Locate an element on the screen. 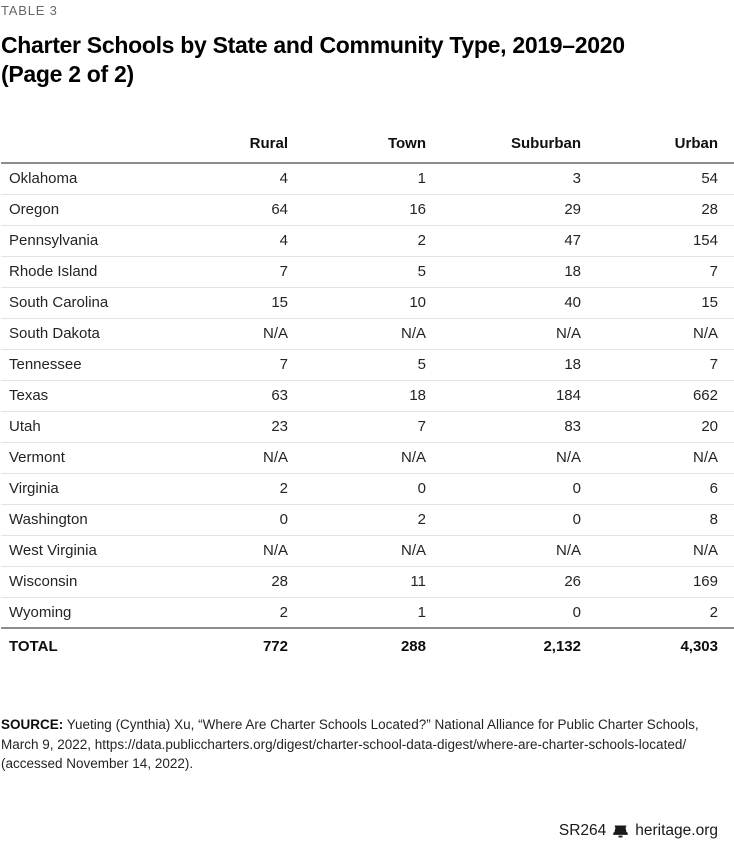 The width and height of the screenshot is (734, 851). column-header-urban: Urban is located at coordinates (657, 149).